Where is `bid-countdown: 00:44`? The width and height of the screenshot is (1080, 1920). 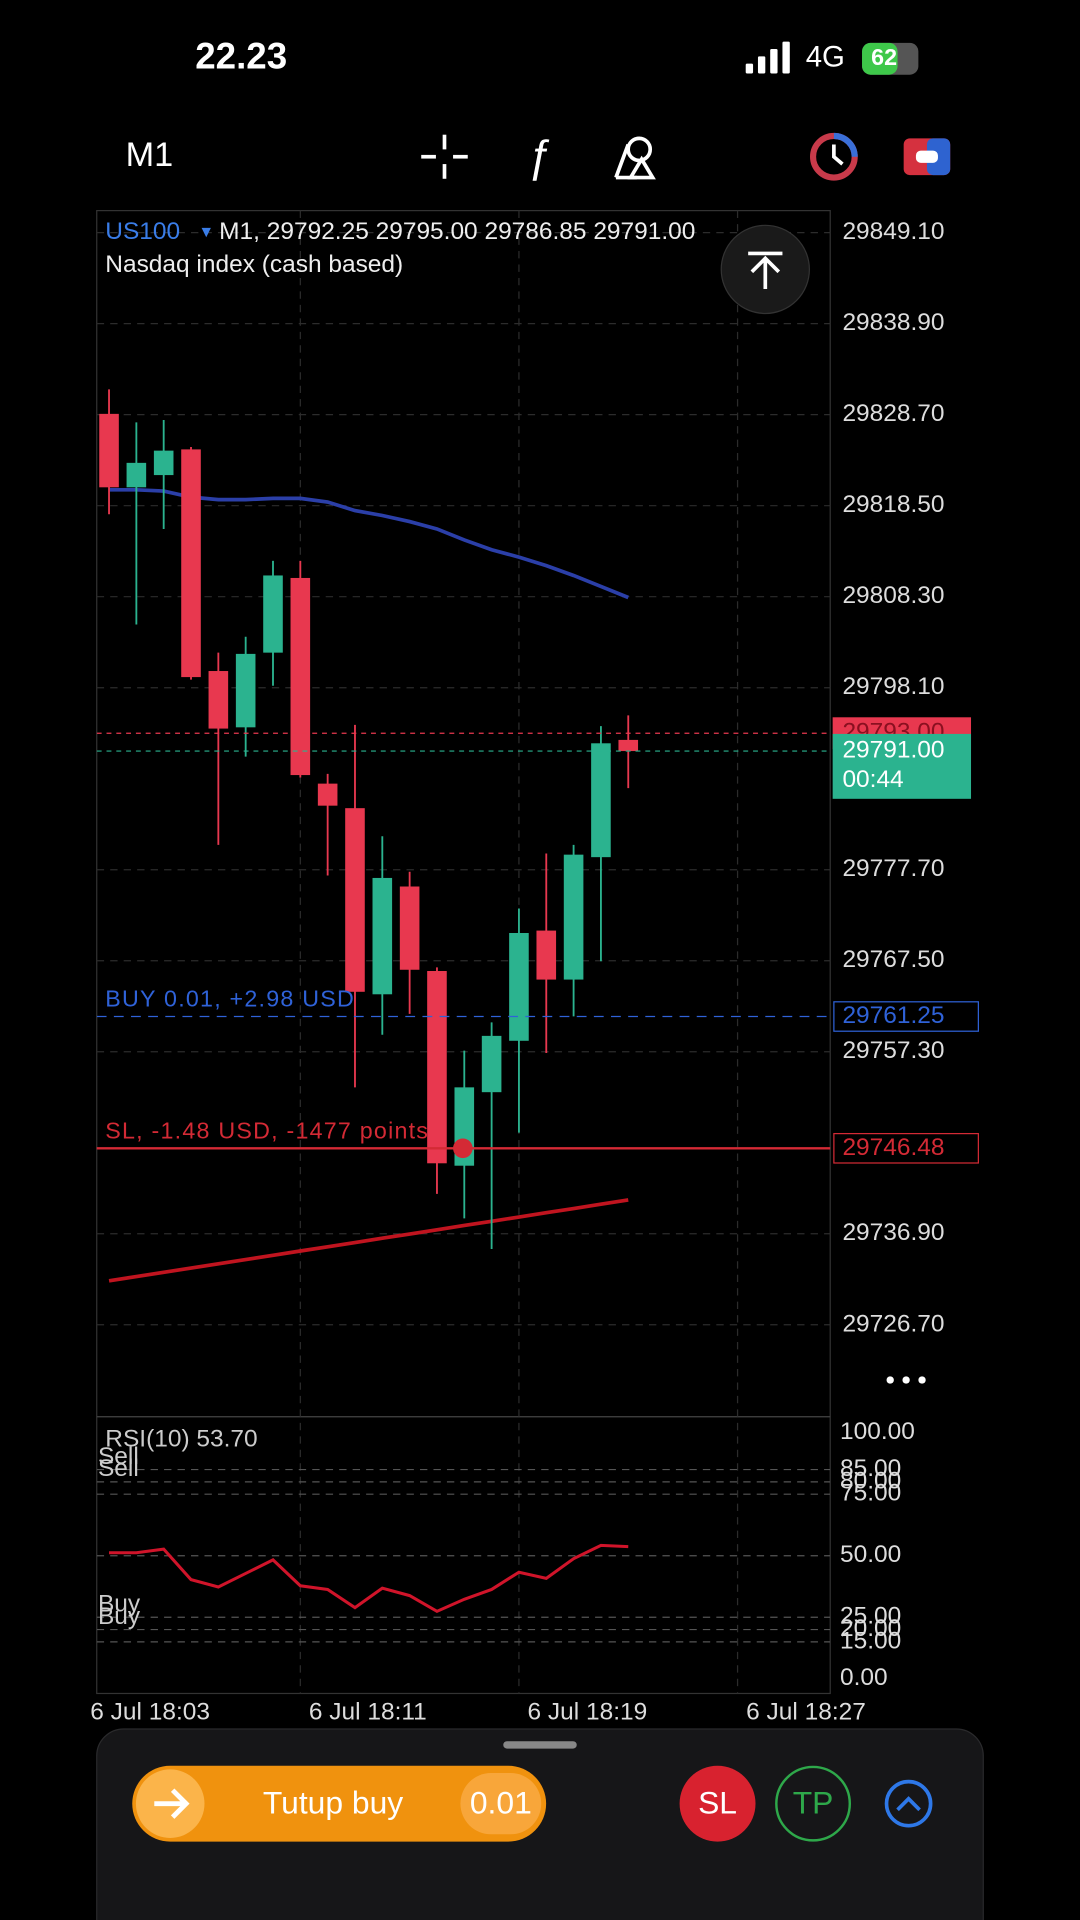
bid-countdown: 00:44 is located at coordinates (872, 779).